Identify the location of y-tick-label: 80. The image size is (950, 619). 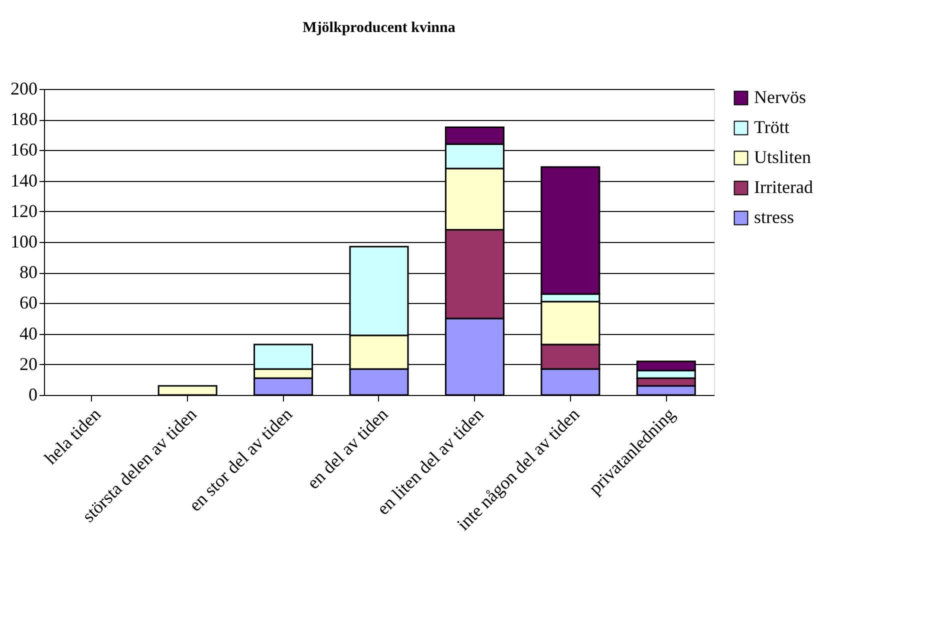
(29, 272).